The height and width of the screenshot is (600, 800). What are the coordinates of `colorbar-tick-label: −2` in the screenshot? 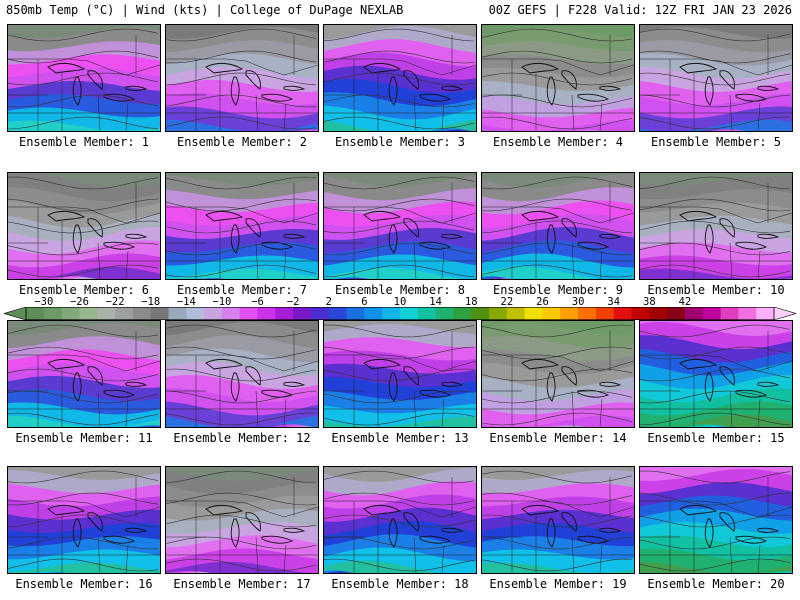 It's located at (293, 302).